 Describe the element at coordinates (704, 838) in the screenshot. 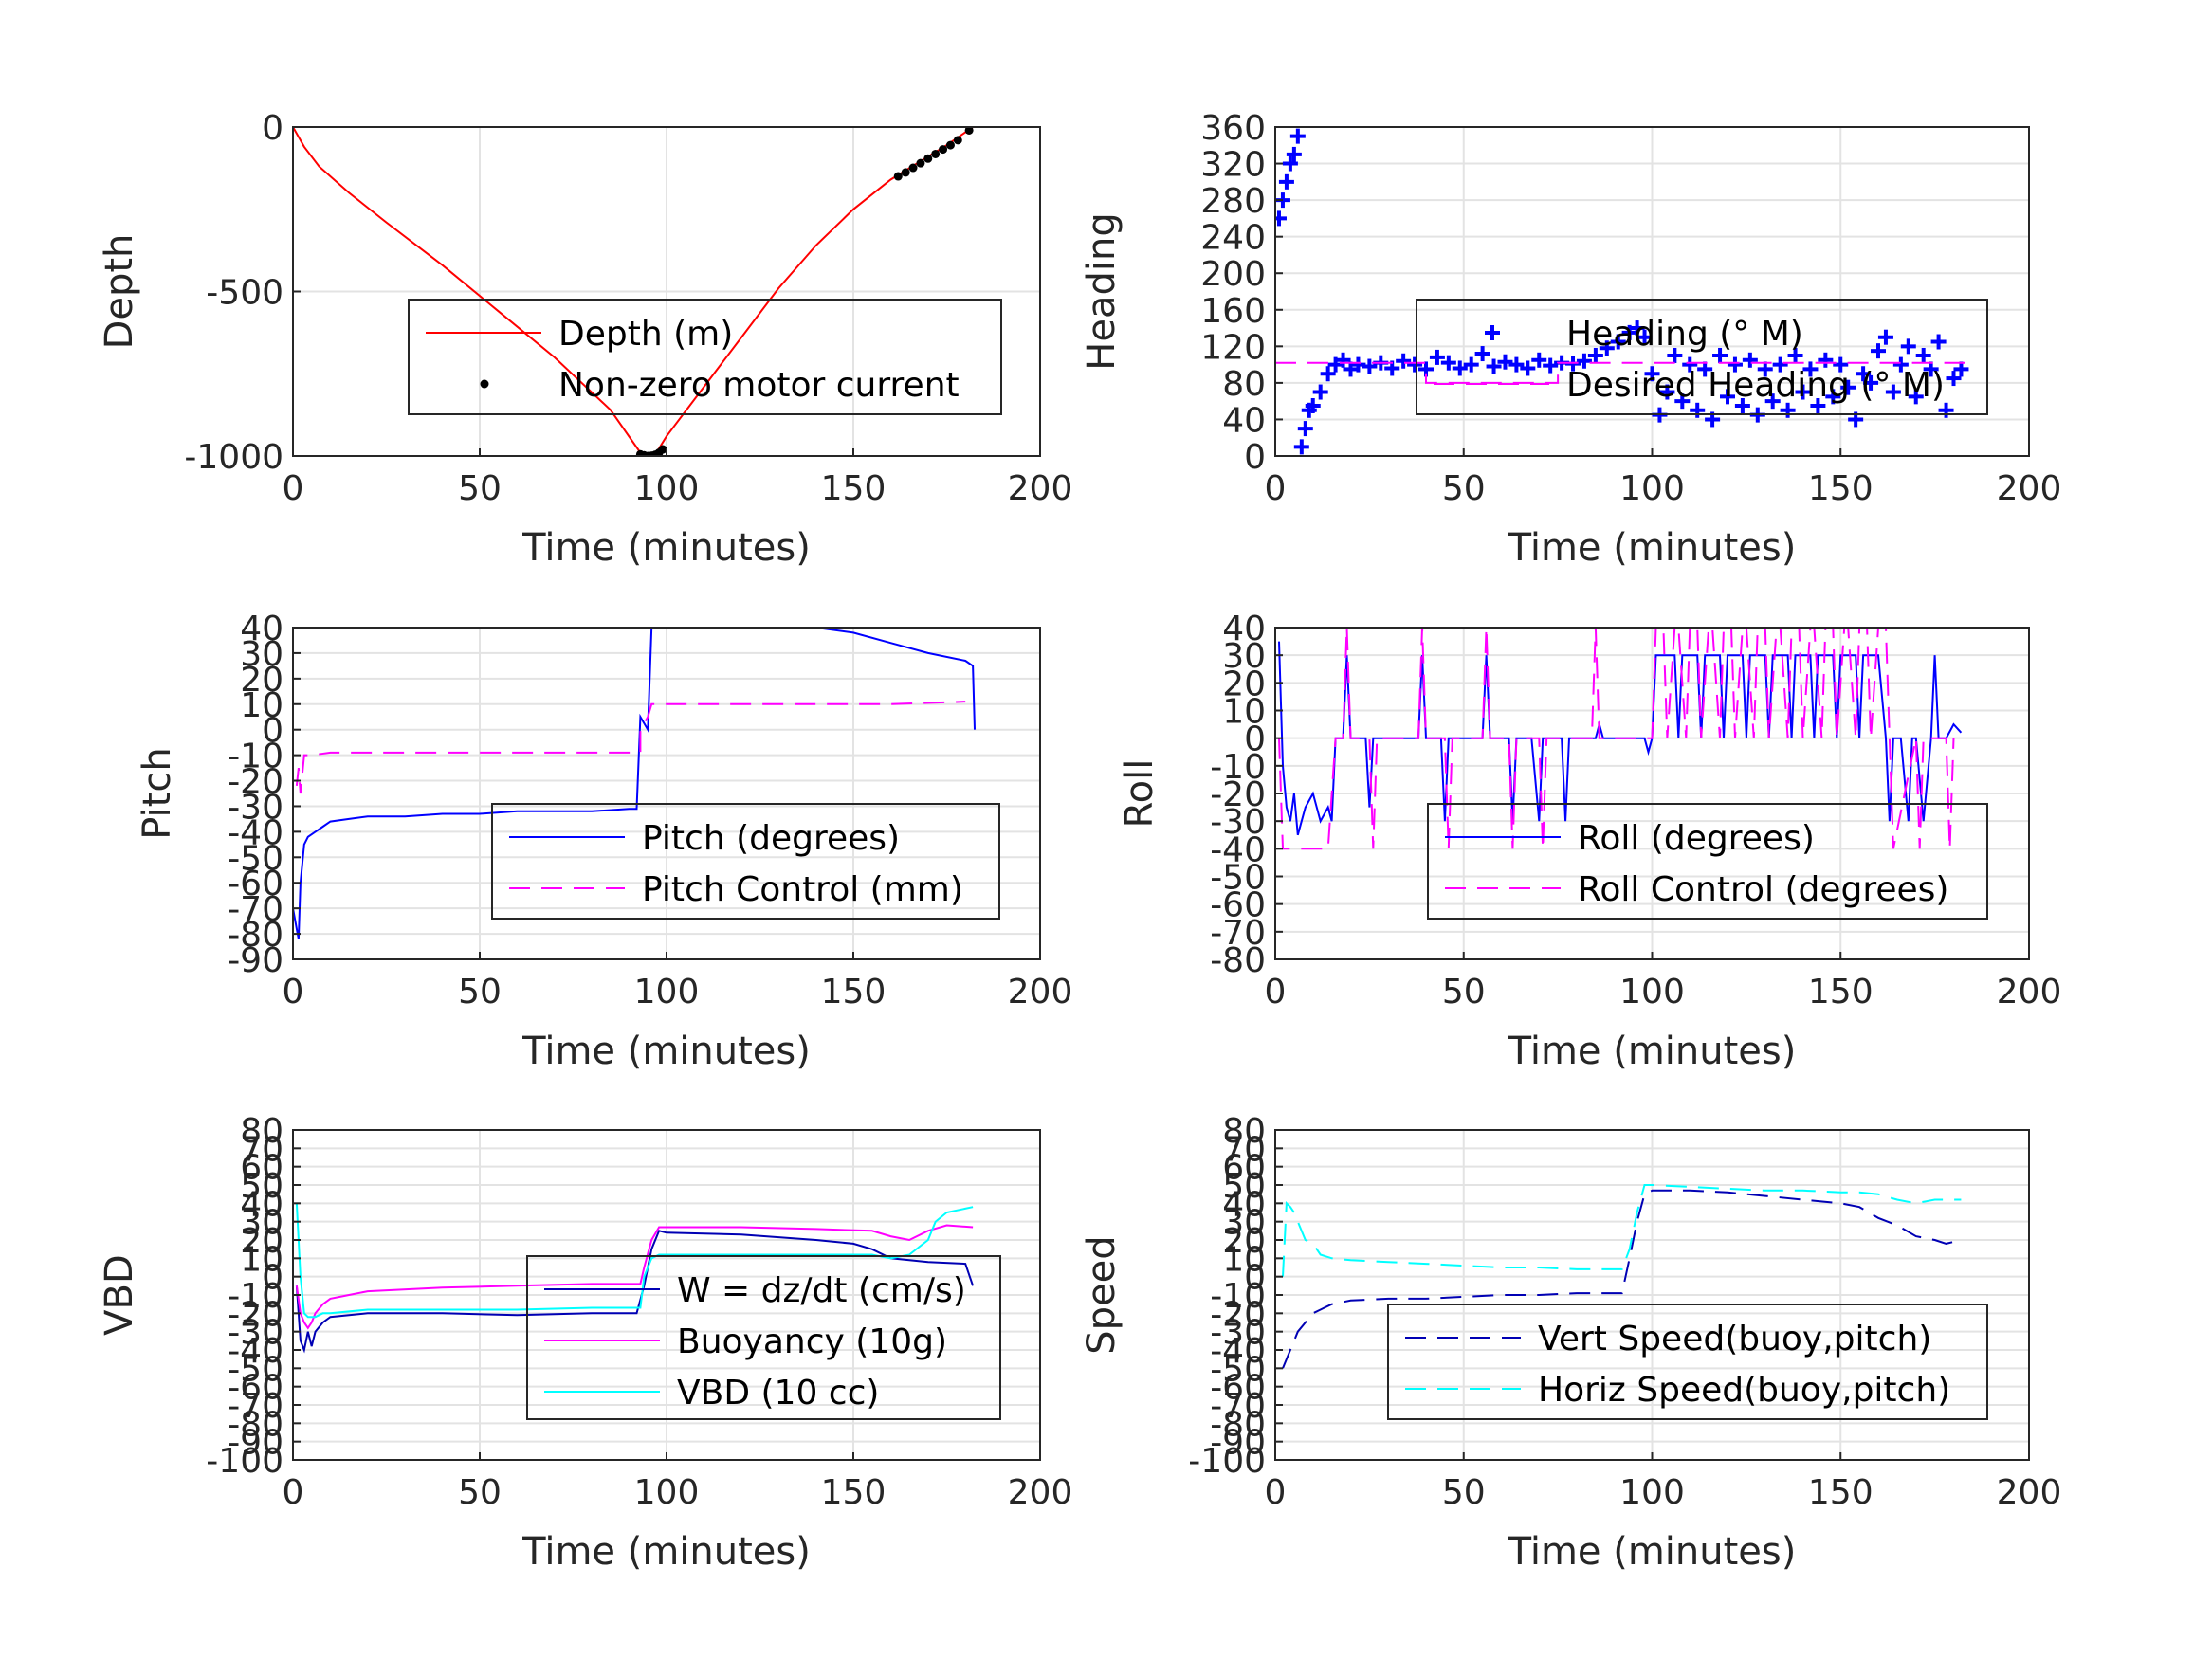

I see `legend-entry: Pitch (degrees)` at that location.